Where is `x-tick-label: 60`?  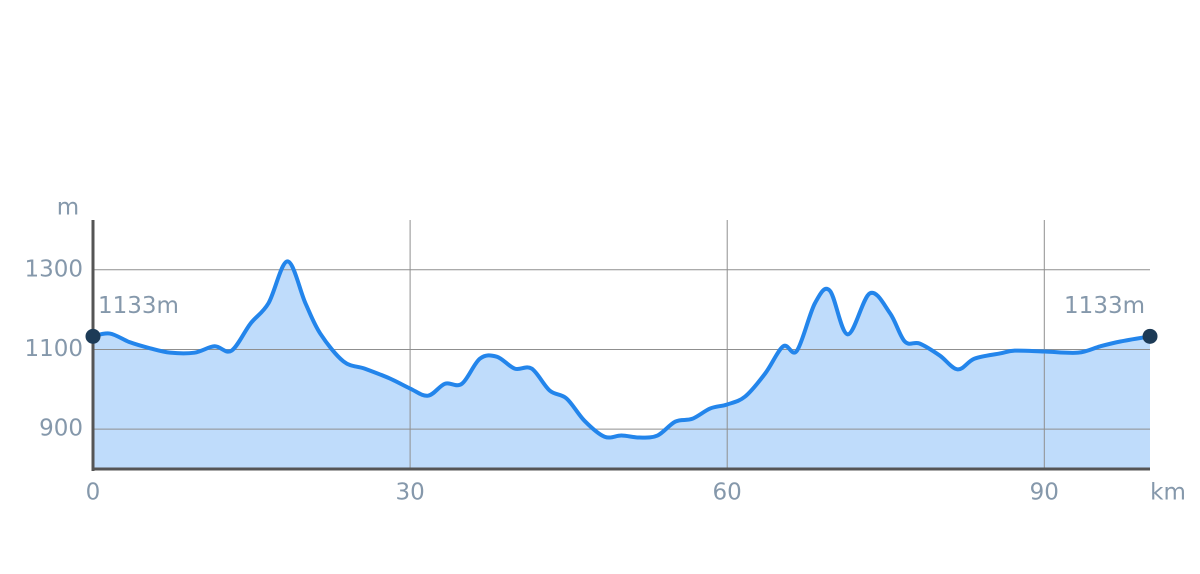
x-tick-label: 60 is located at coordinates (727, 493).